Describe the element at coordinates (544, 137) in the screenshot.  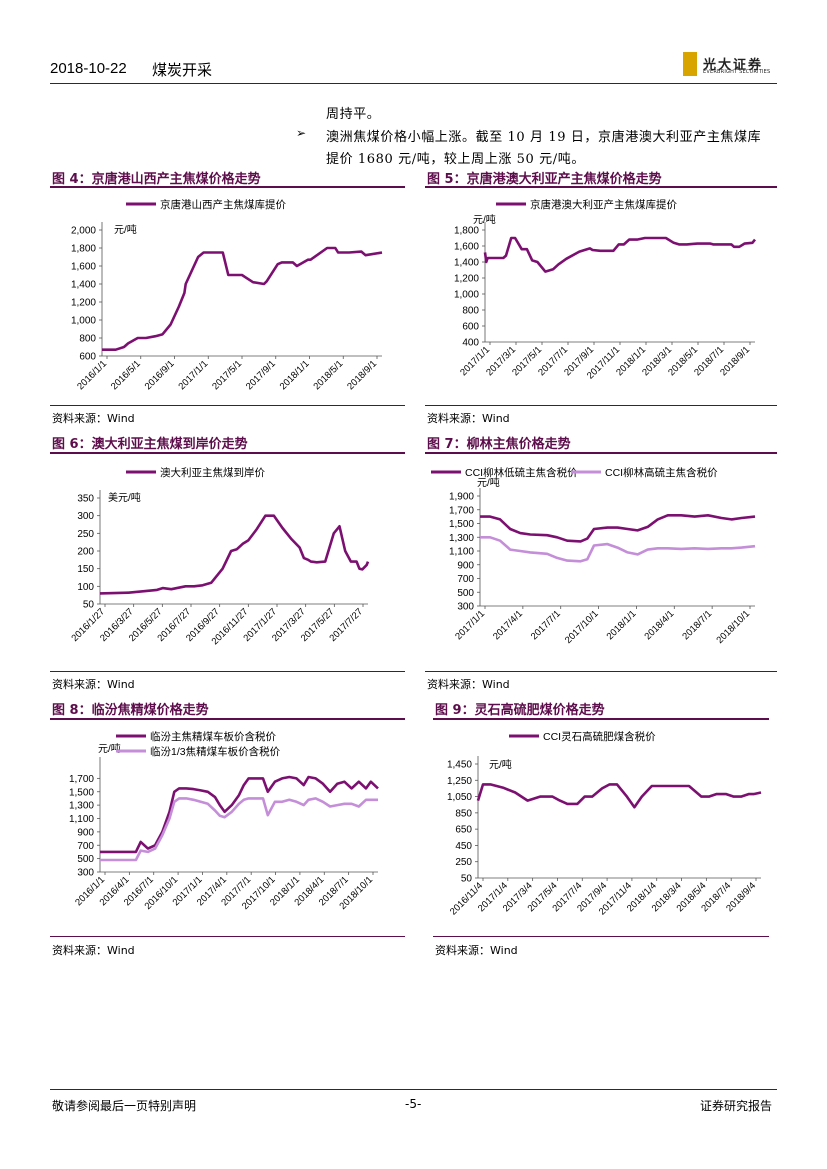
I see `text-line-2: 澳洲焦煤价格小幅上涨。截至 10 月 19 日，京唐港澳大利亚产主焦煤库` at that location.